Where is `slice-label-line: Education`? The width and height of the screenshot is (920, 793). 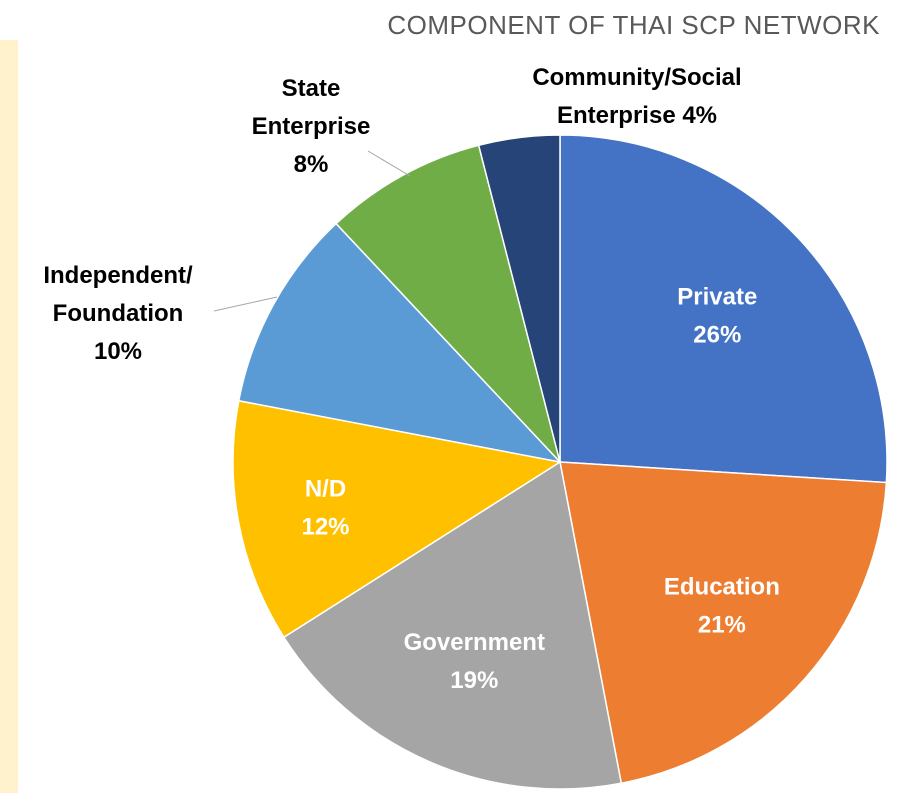
slice-label-line: Education is located at coordinates (722, 587).